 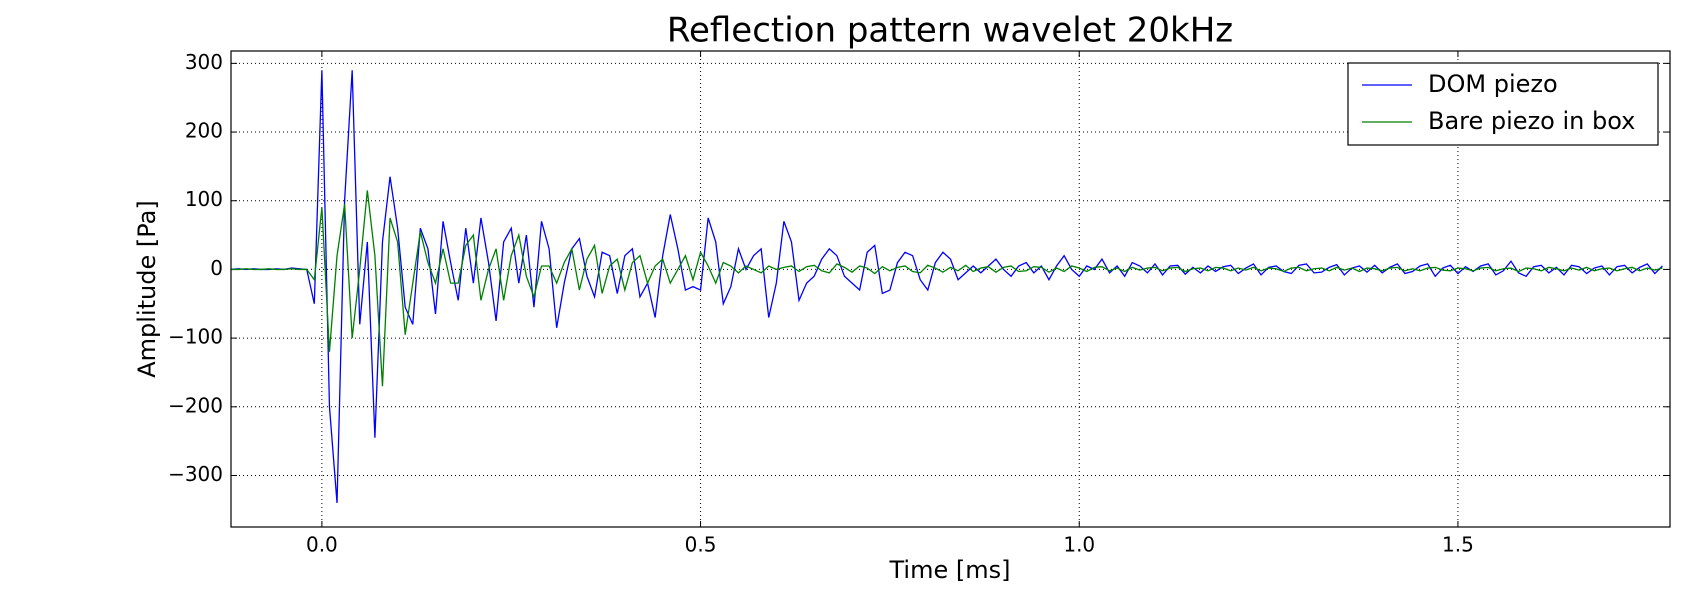 I want to click on legend-label: DOM piezo, so click(x=1493, y=84).